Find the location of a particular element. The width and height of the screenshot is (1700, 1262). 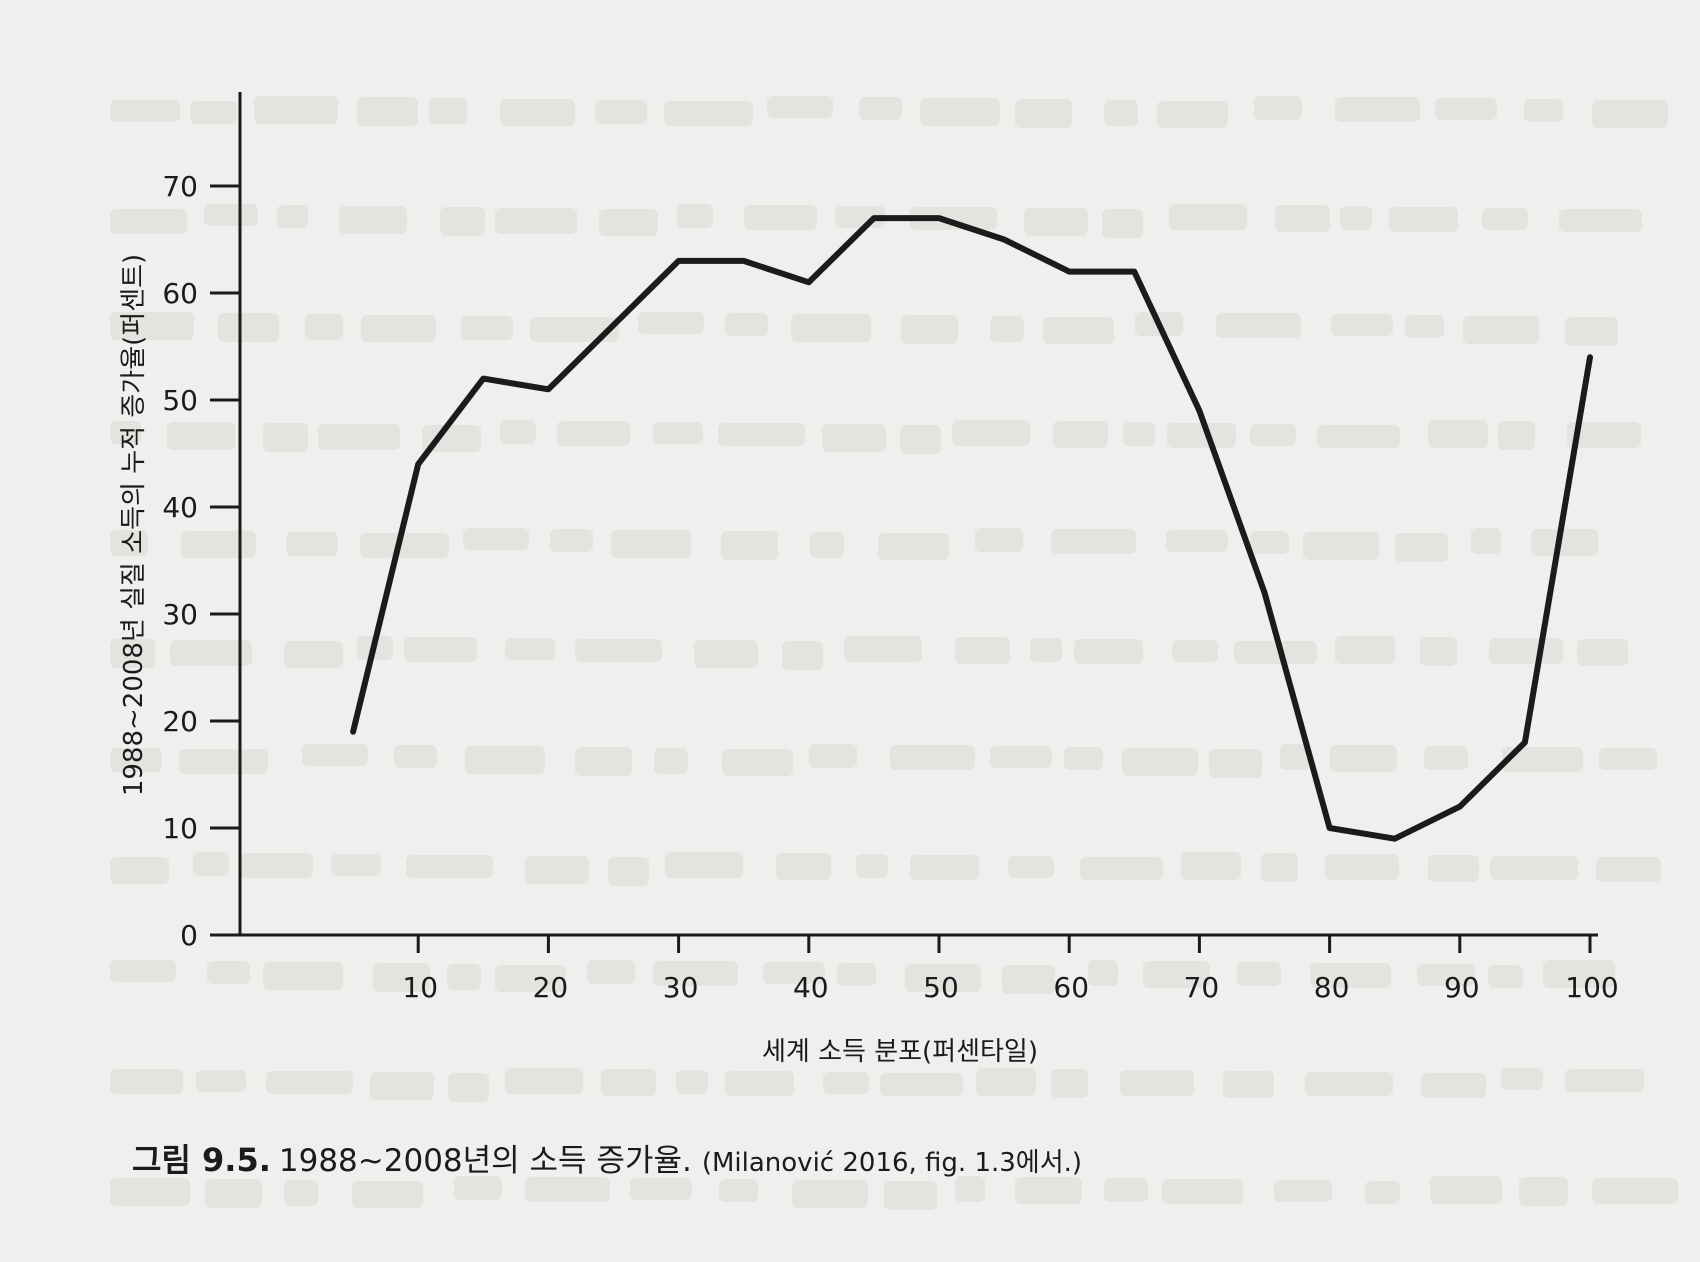

x-tick-label: 80 is located at coordinates (1332, 987).